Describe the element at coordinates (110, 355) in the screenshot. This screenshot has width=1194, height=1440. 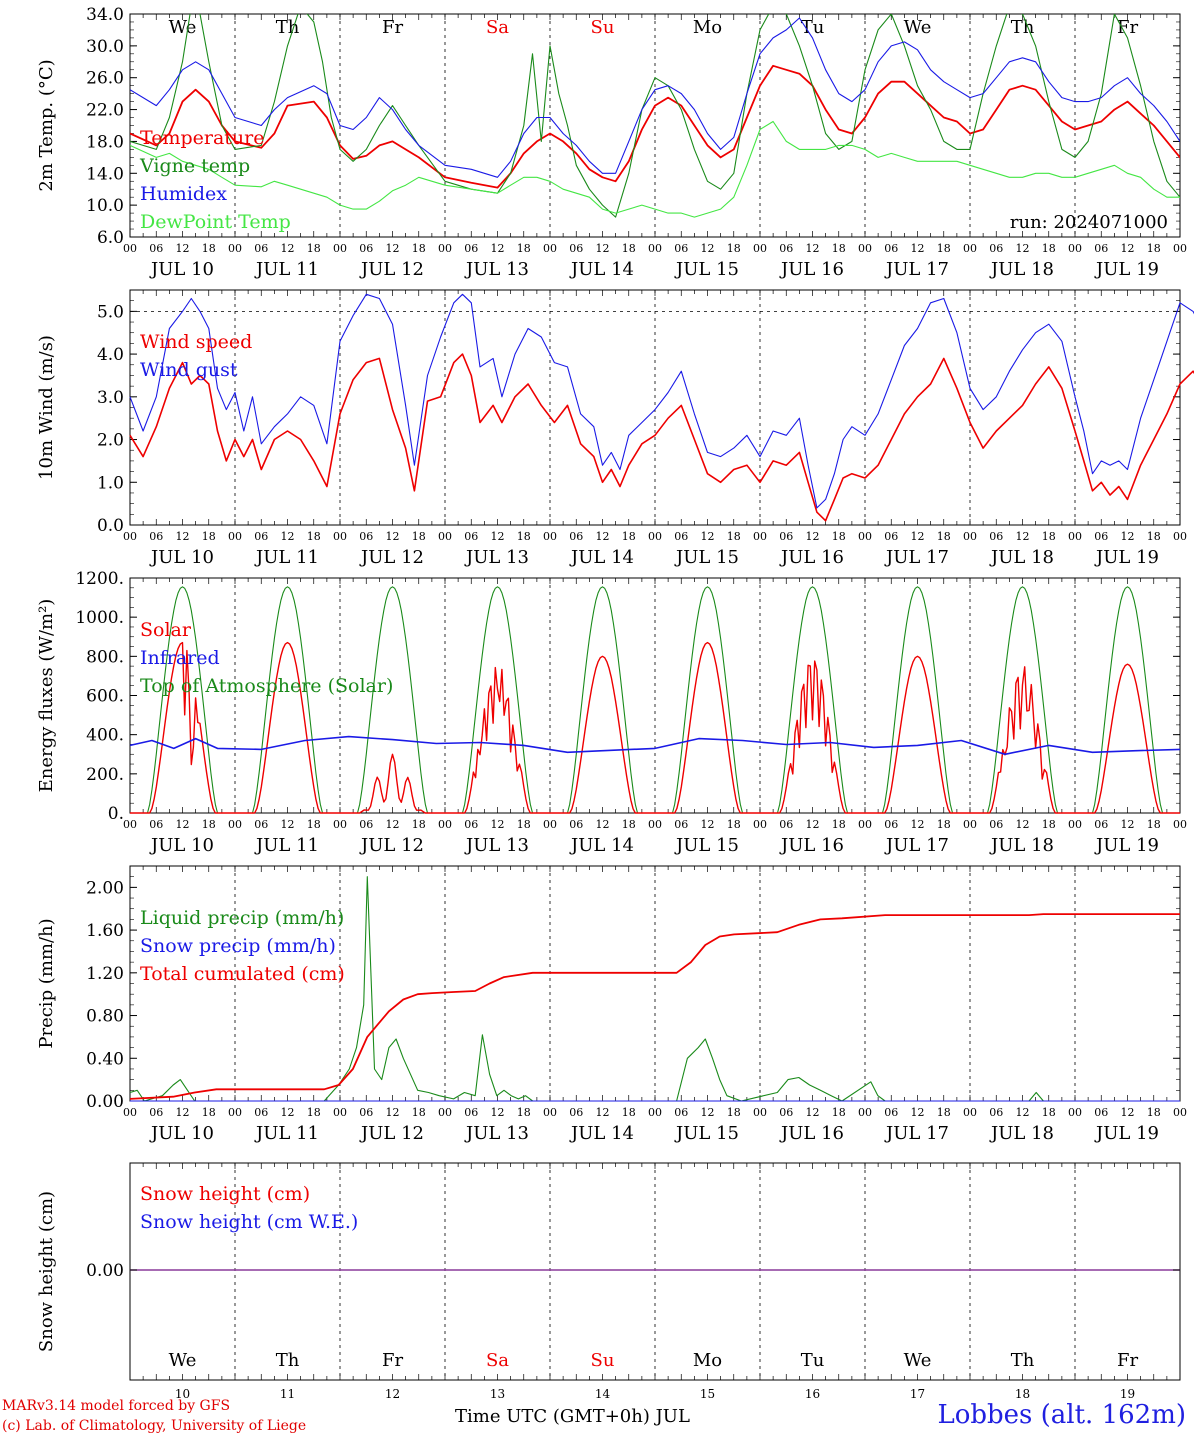
I see `y-tick-label: 4.0` at that location.